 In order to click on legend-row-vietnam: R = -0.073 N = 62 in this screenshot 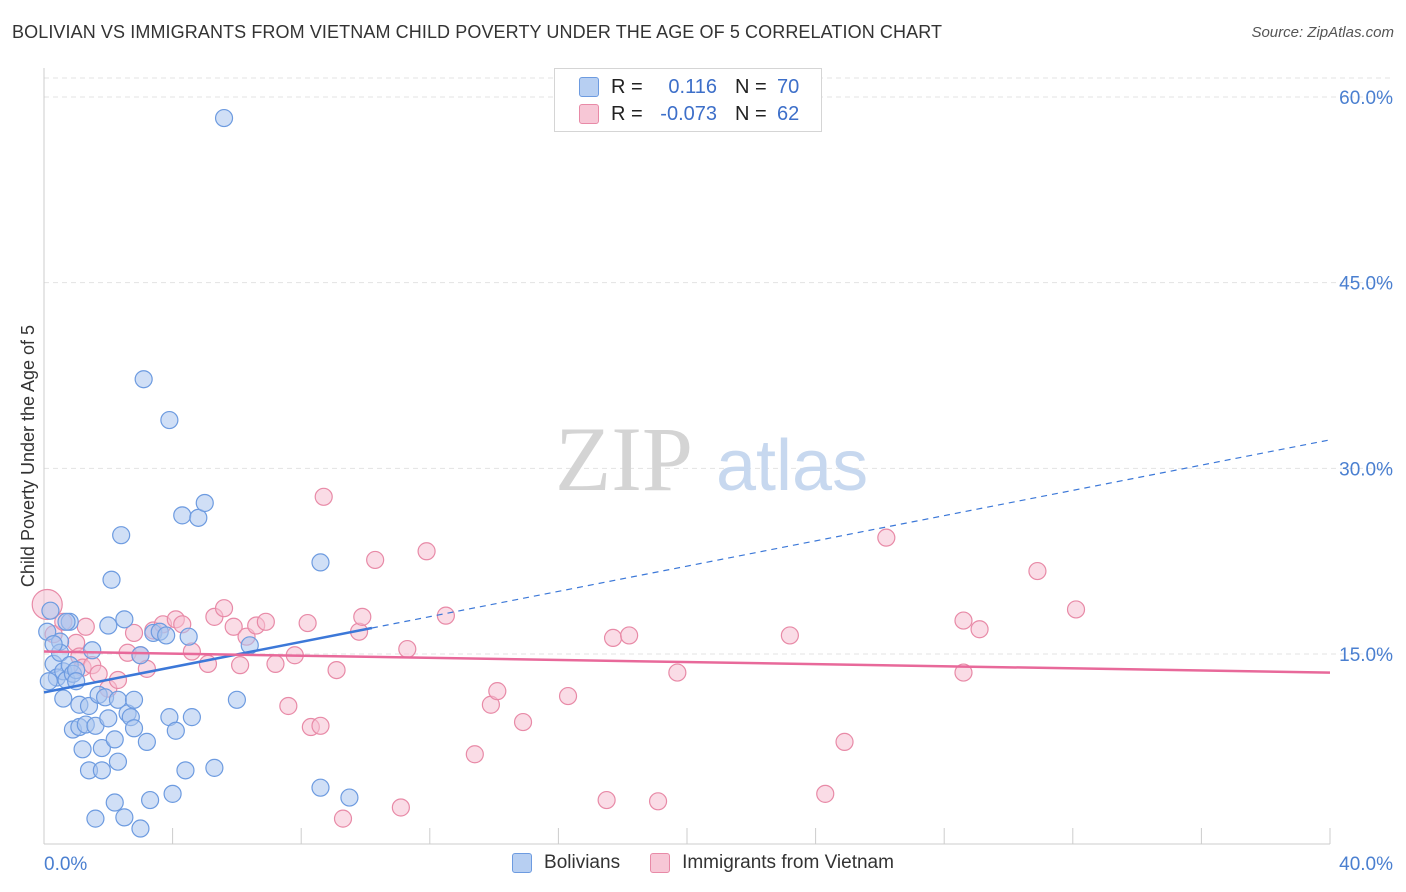, I will do `click(689, 114)`.